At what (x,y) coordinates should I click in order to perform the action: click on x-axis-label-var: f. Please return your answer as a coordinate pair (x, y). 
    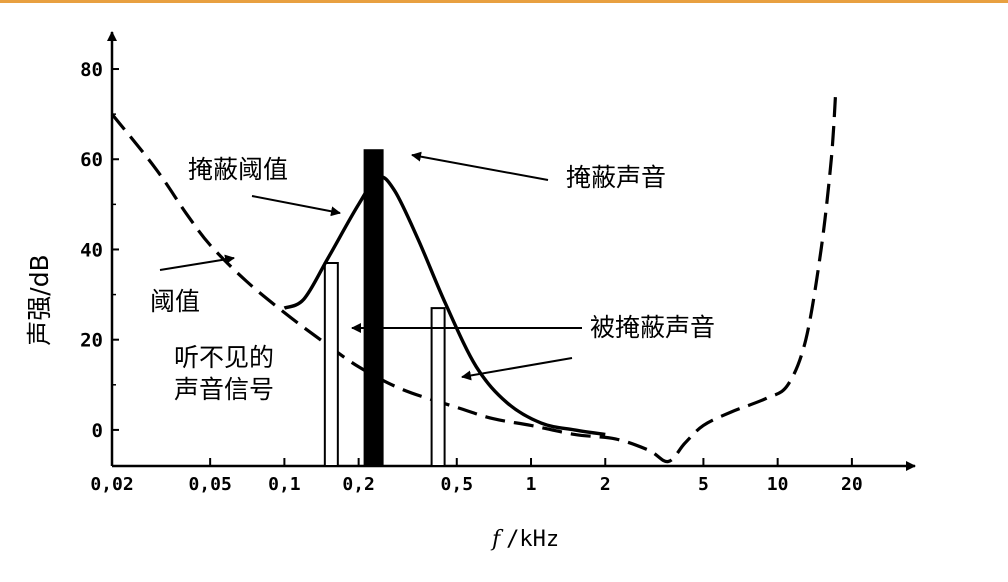
    Looking at the image, I should click on (497, 539).